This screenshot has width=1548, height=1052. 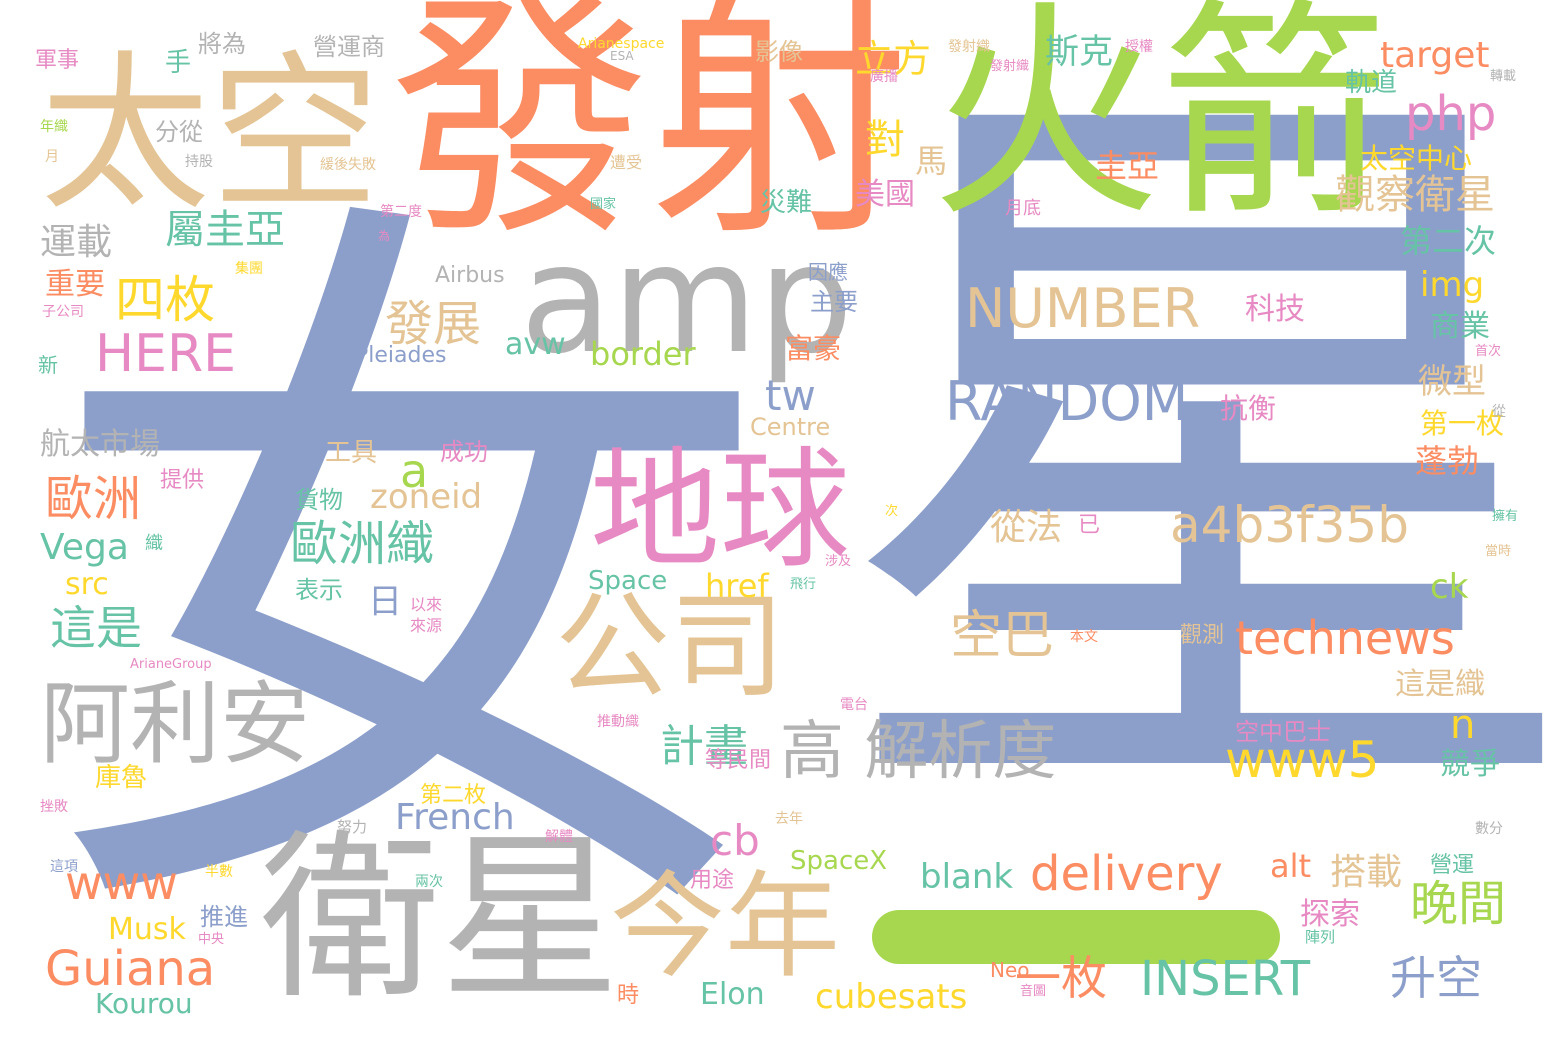 I want to click on cloud-word: technews, so click(x=1345, y=638).